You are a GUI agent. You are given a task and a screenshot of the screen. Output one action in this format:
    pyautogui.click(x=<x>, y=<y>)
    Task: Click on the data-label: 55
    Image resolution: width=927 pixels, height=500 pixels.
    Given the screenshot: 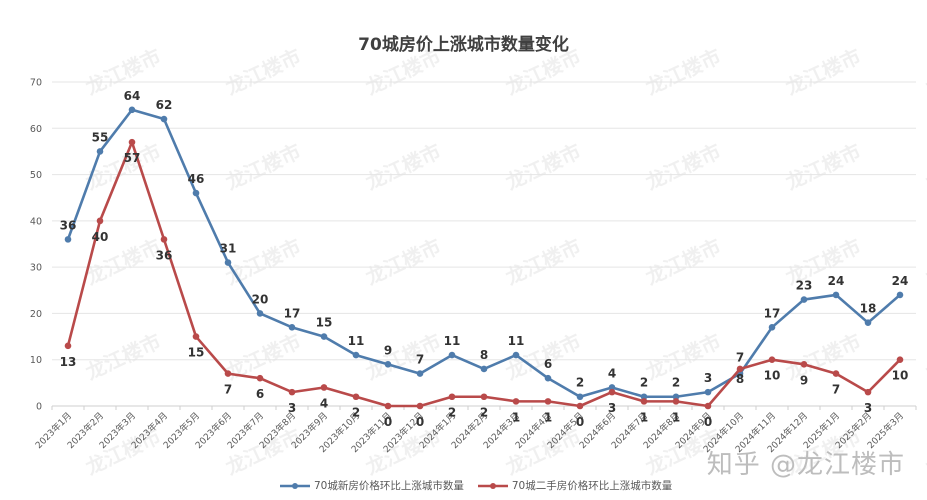 What is the action you would take?
    pyautogui.click(x=100, y=137)
    